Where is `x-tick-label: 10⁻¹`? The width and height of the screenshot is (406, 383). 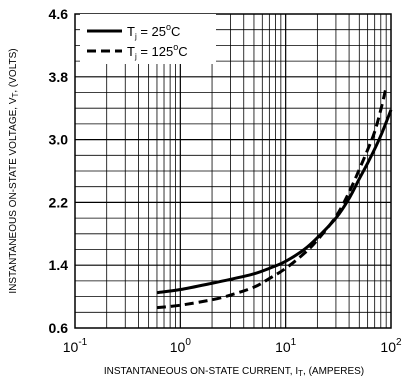 x-tick-label: 10⁻¹ is located at coordinates (75, 346).